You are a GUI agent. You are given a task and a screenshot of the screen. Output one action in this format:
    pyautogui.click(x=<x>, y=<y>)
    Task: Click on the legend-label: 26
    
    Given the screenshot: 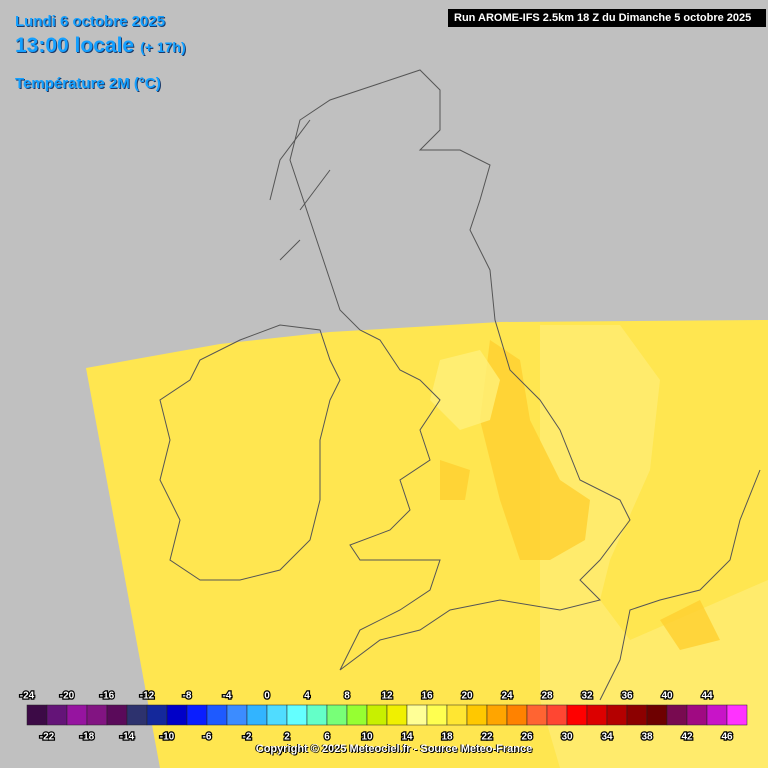 What is the action you would take?
    pyautogui.click(x=527, y=737)
    